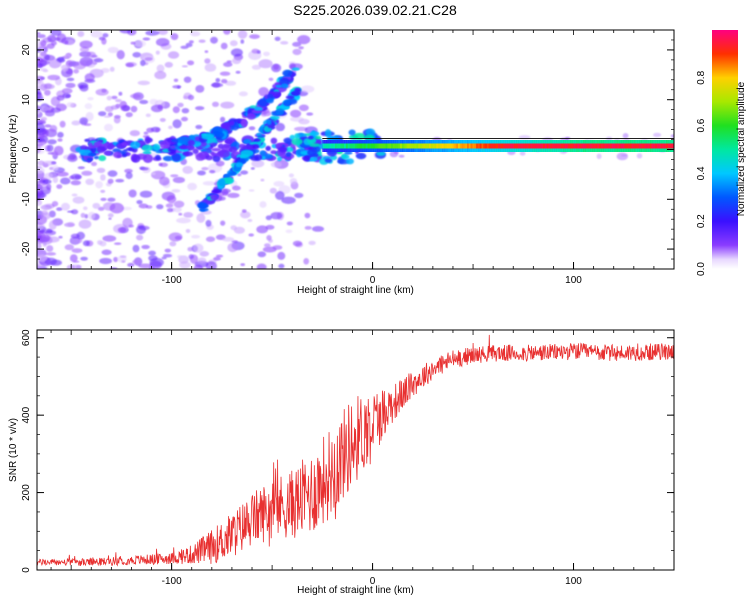  Describe the element at coordinates (355, 590) in the screenshot. I see `snr-x-label: Height of straight line (km)` at that location.